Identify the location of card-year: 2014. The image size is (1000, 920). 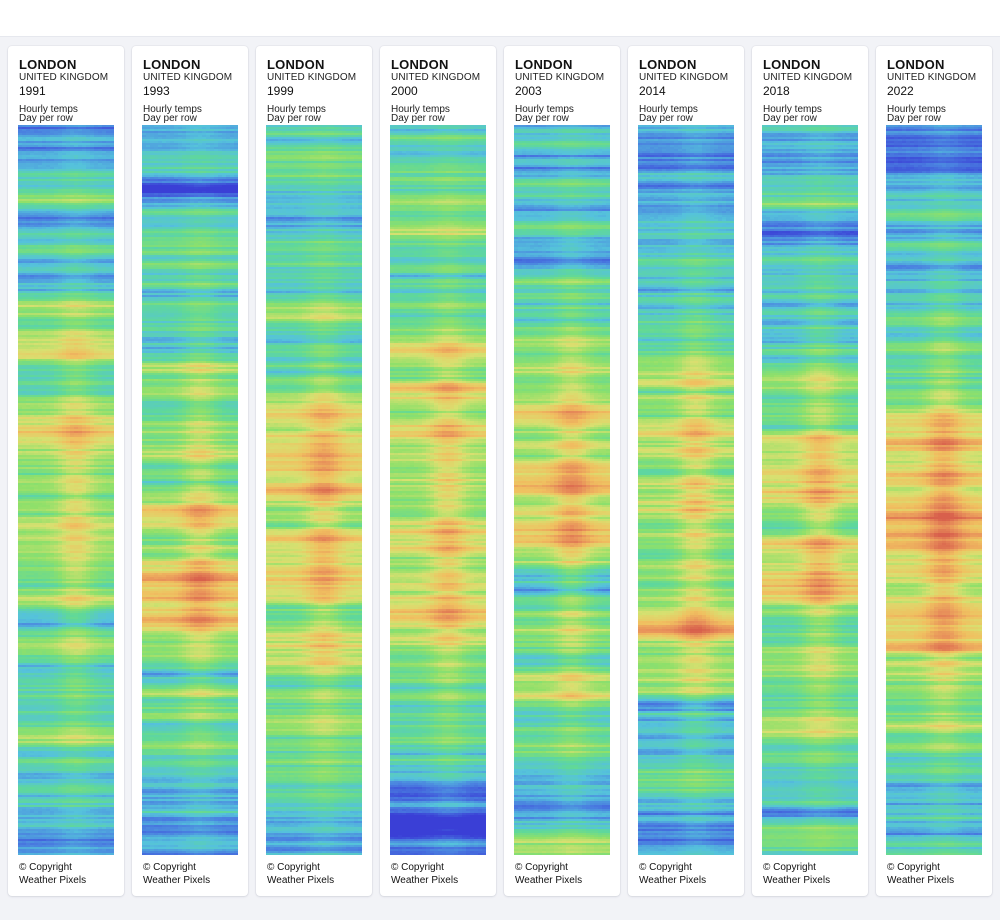
(652, 91).